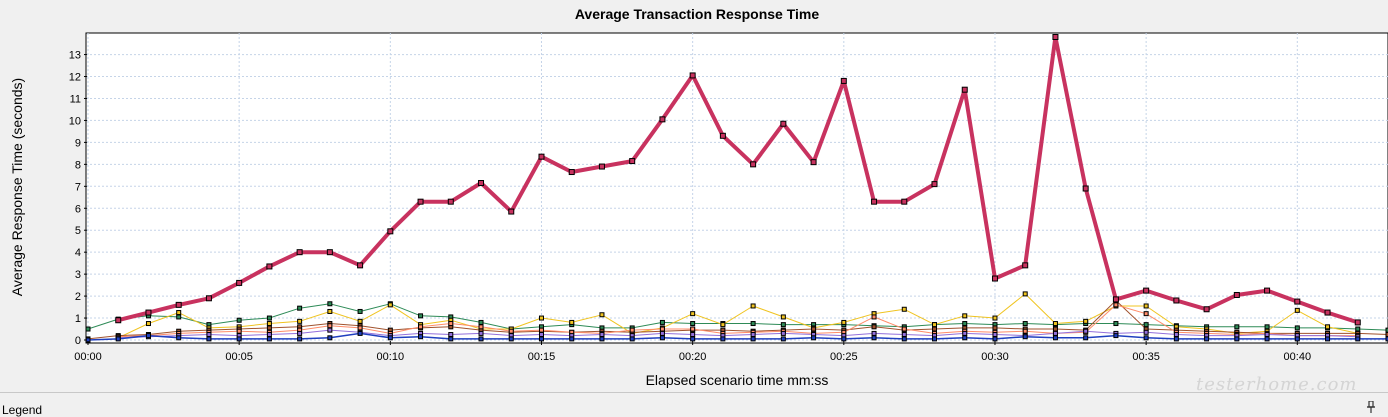 Image resolution: width=1388 pixels, height=417 pixels. I want to click on x-tick-label: 00:30, so click(995, 357).